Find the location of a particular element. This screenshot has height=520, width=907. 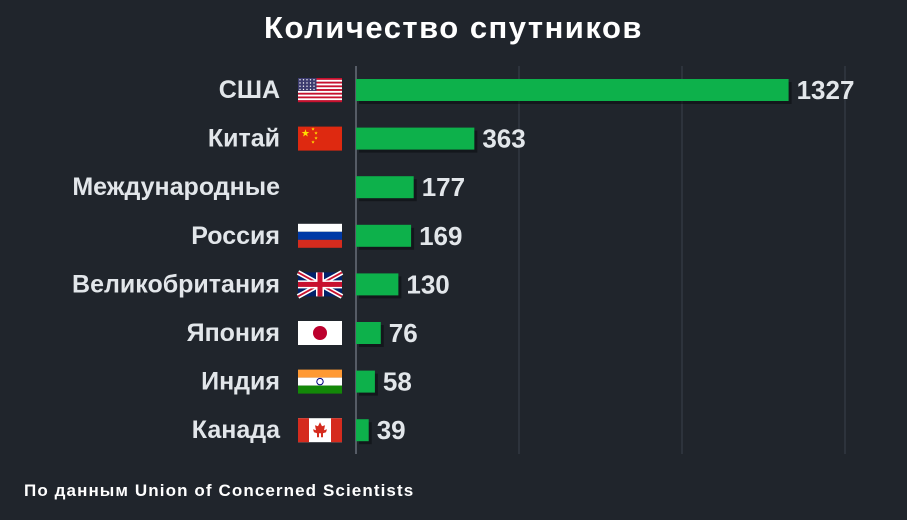

value-label: 363 is located at coordinates (503, 139).